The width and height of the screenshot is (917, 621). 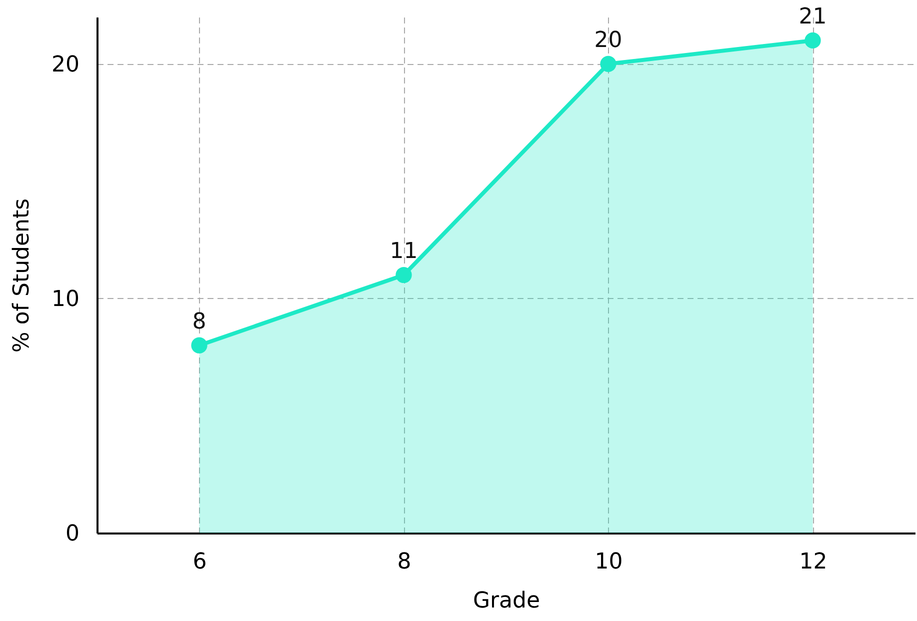 I want to click on x-tick-label: 6, so click(x=199, y=562).